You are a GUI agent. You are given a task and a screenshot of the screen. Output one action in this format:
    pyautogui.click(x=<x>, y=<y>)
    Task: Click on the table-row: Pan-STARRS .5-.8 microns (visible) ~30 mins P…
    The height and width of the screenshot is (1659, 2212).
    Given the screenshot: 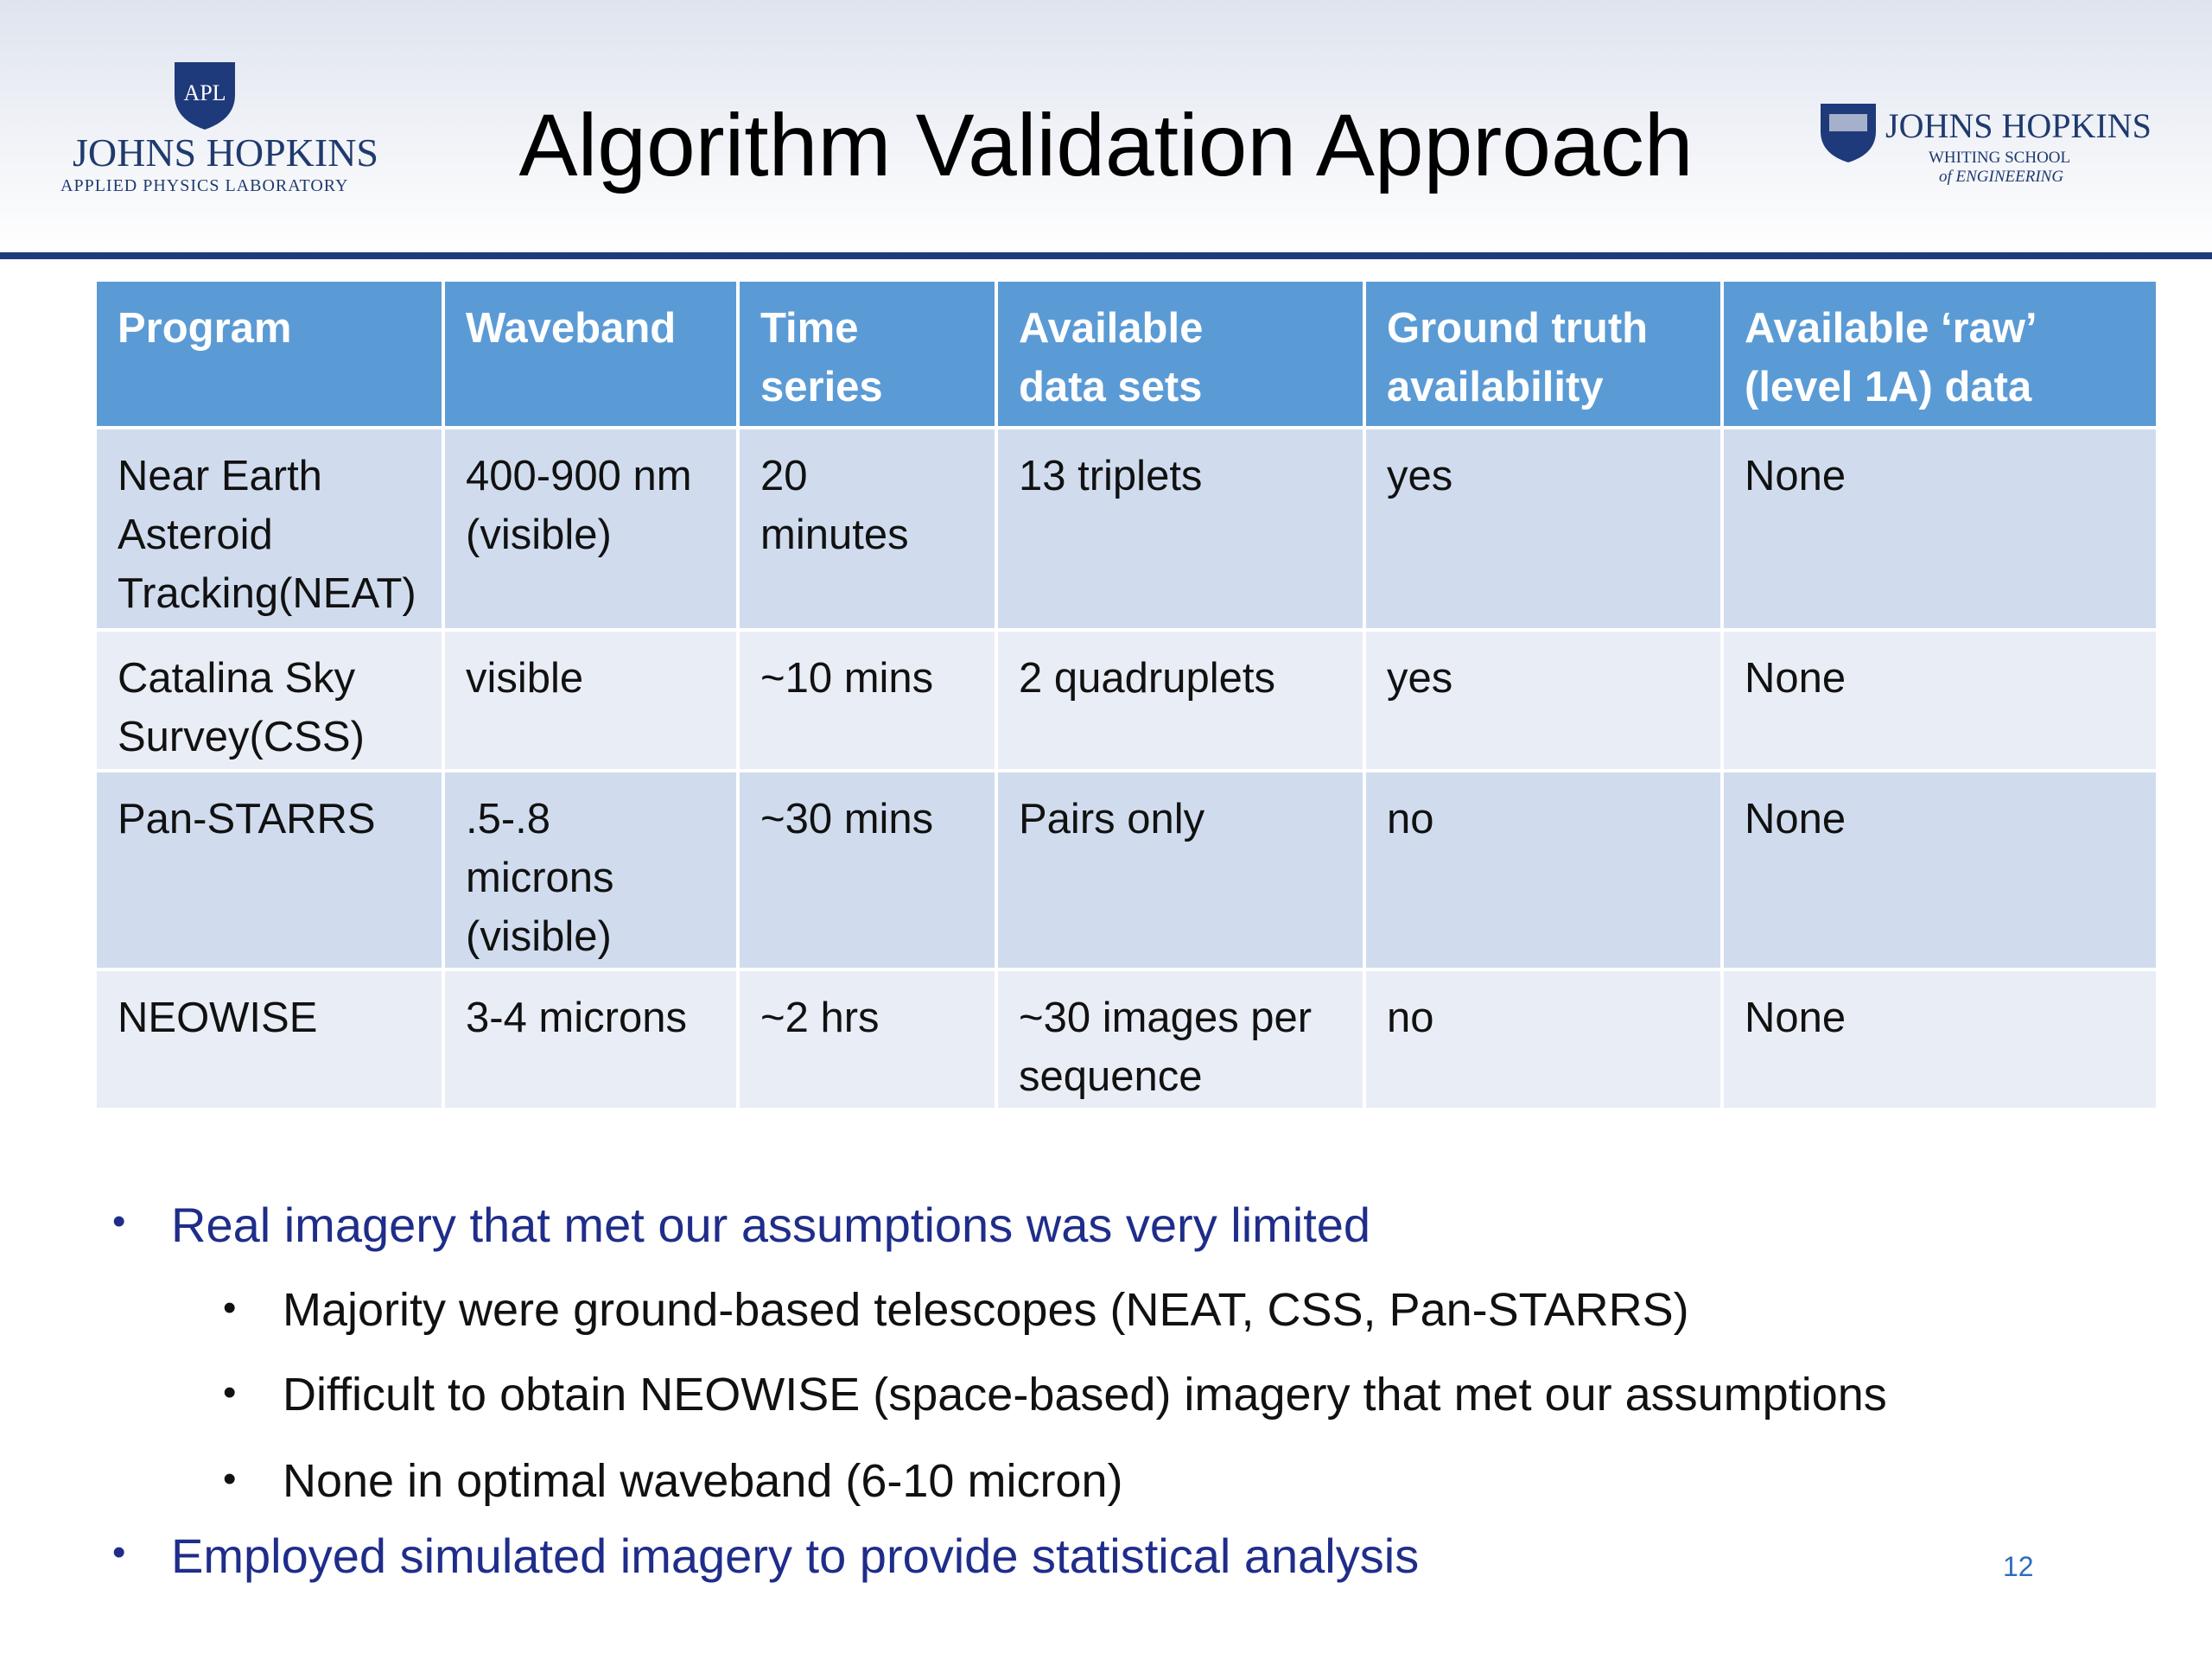 What is the action you would take?
    pyautogui.click(x=1126, y=870)
    